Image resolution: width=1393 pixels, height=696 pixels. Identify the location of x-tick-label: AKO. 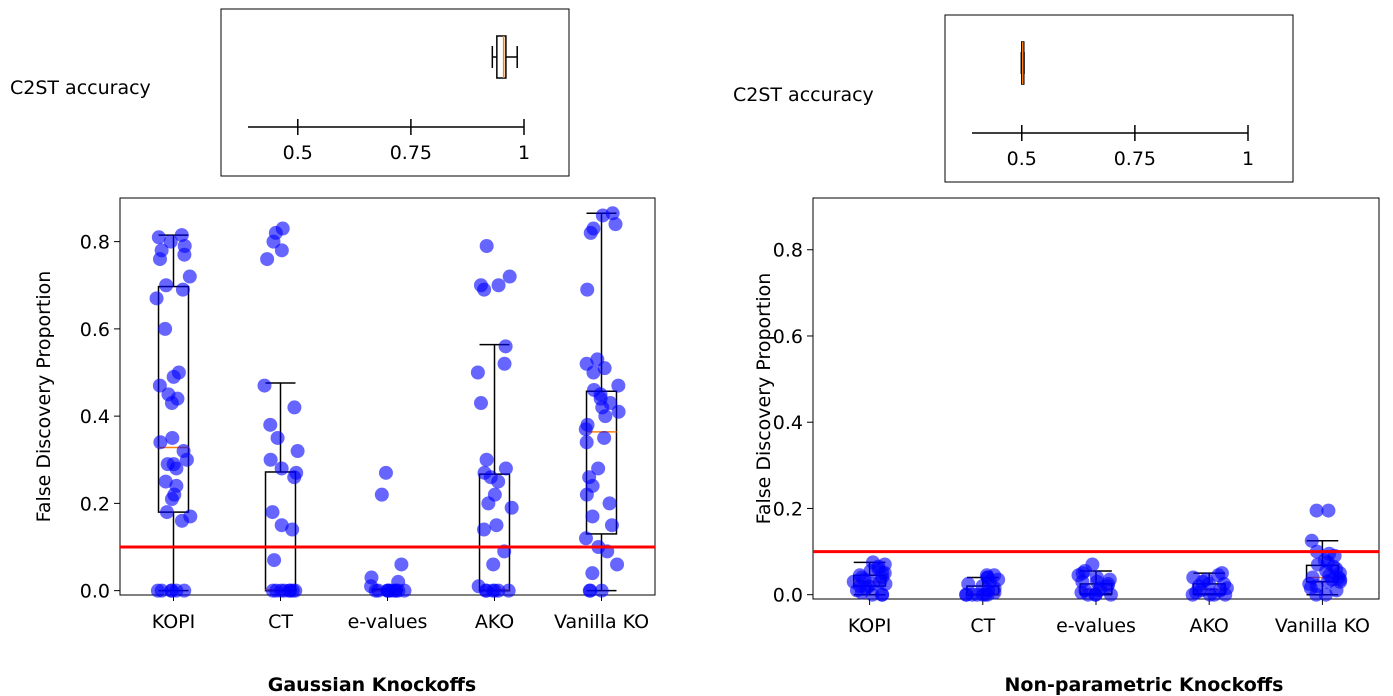
(1209, 626).